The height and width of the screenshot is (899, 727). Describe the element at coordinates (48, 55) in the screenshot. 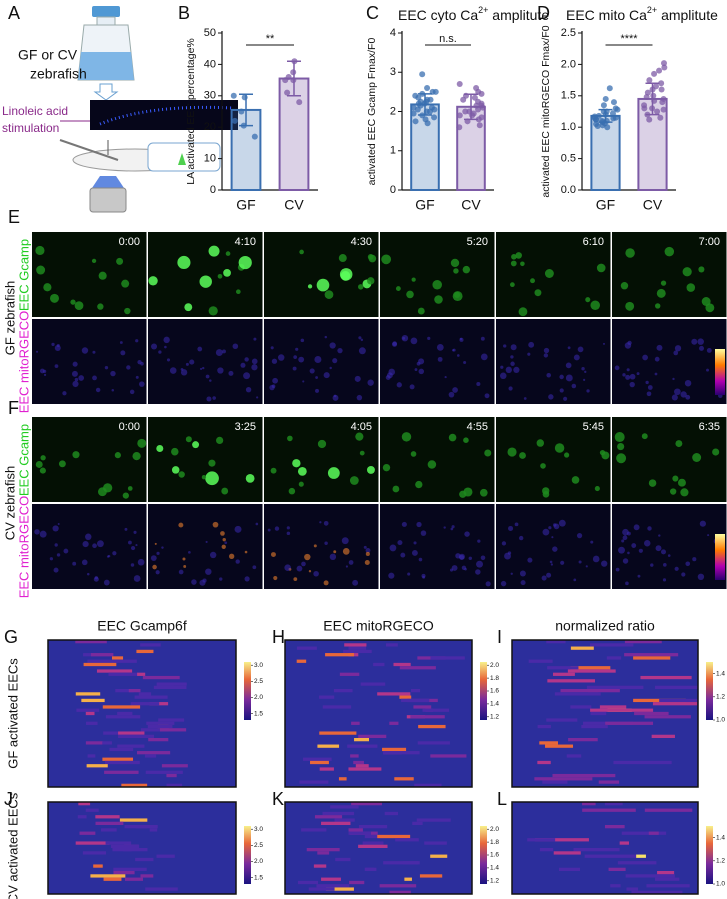

I see `label: GF or CV` at that location.